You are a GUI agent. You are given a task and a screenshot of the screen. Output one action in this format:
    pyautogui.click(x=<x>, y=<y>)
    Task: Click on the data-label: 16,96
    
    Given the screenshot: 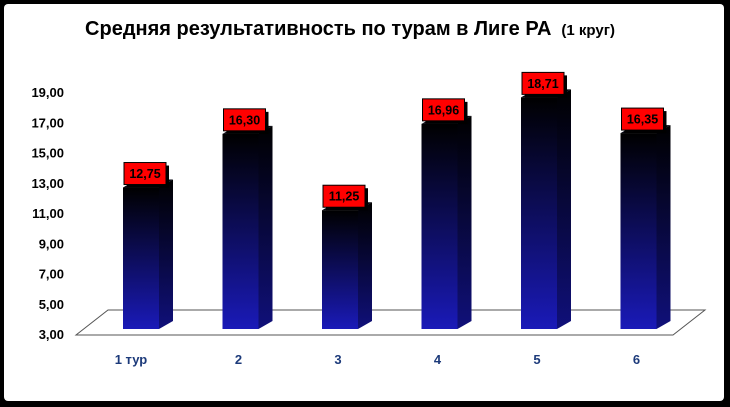 What is the action you would take?
    pyautogui.click(x=445, y=111)
    